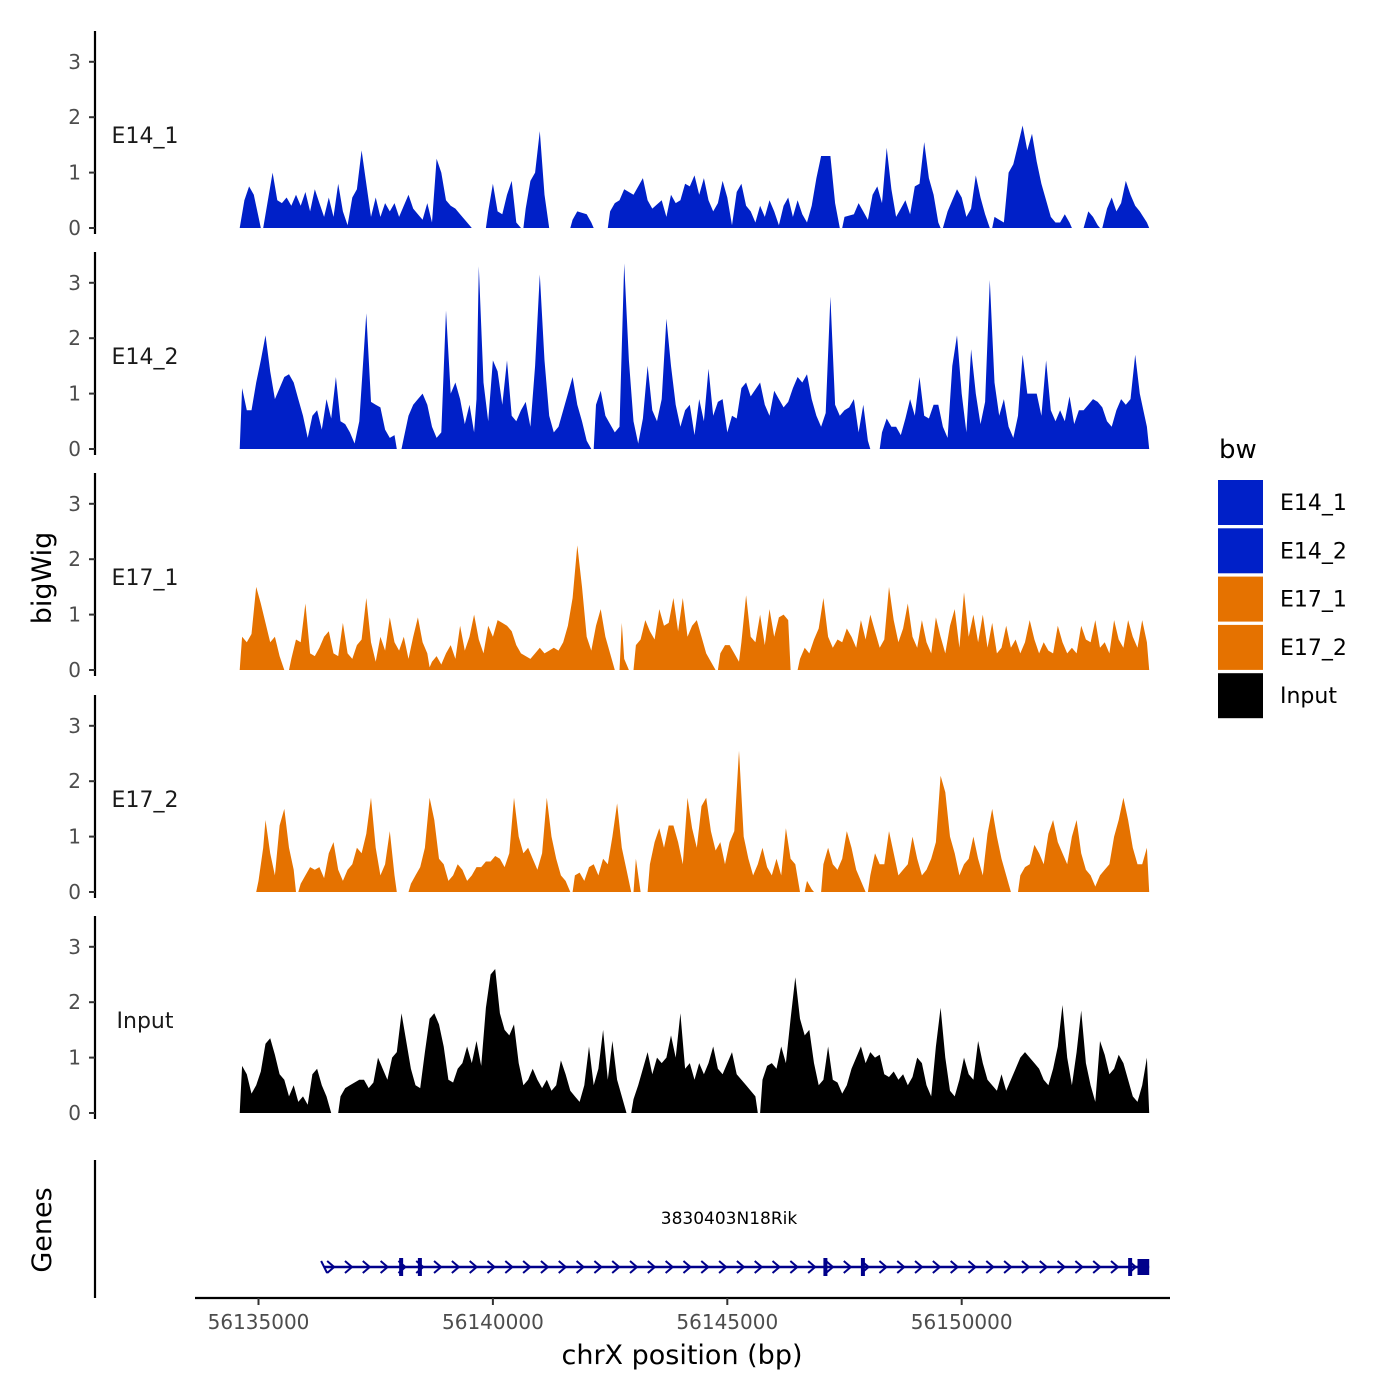 The height and width of the screenshot is (1400, 1400). What do you see at coordinates (1313, 503) in the screenshot?
I see `legend-label: E14_1` at bounding box center [1313, 503].